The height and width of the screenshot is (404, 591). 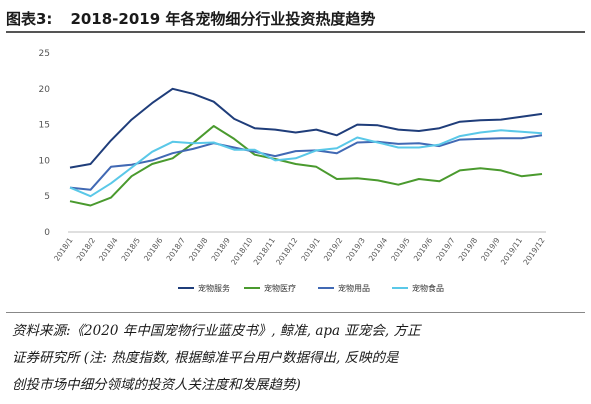 What do you see at coordinates (156, 385) in the screenshot?
I see `source-line-3: 创投市场中细分领域的投资人关注度和发展趋势)` at bounding box center [156, 385].